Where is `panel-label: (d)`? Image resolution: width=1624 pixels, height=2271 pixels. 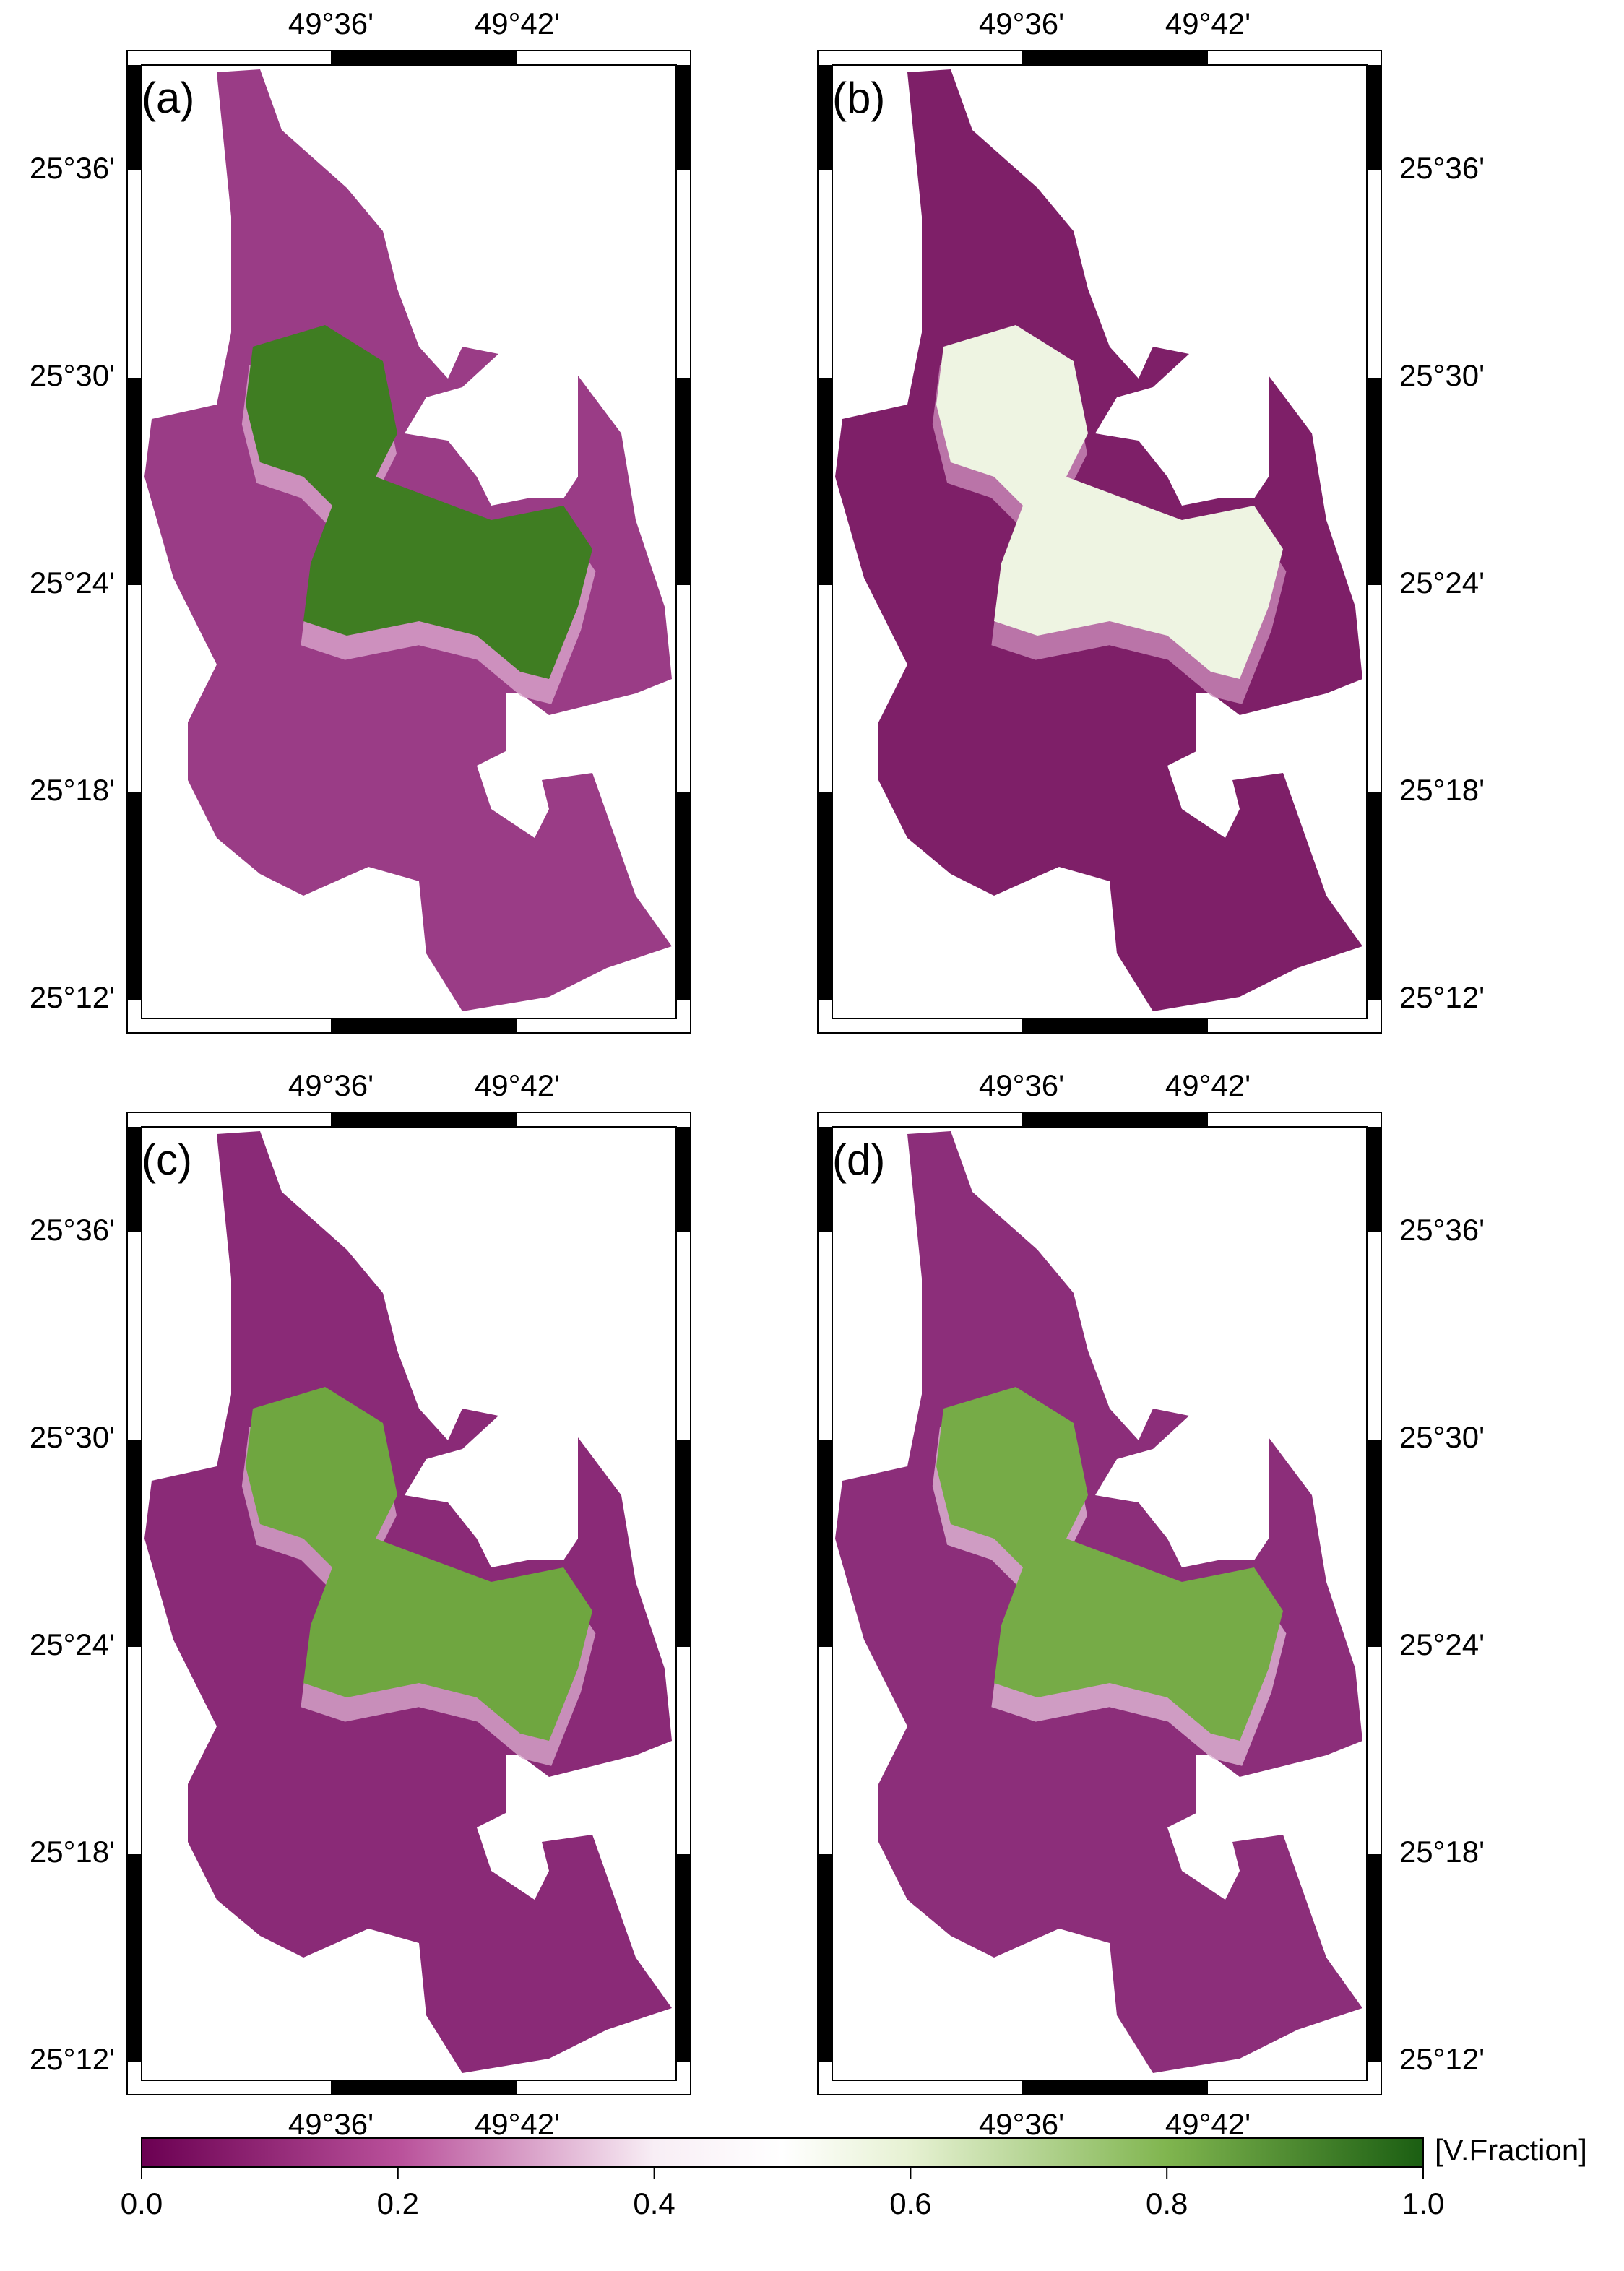 panel-label: (d) is located at coordinates (858, 1160).